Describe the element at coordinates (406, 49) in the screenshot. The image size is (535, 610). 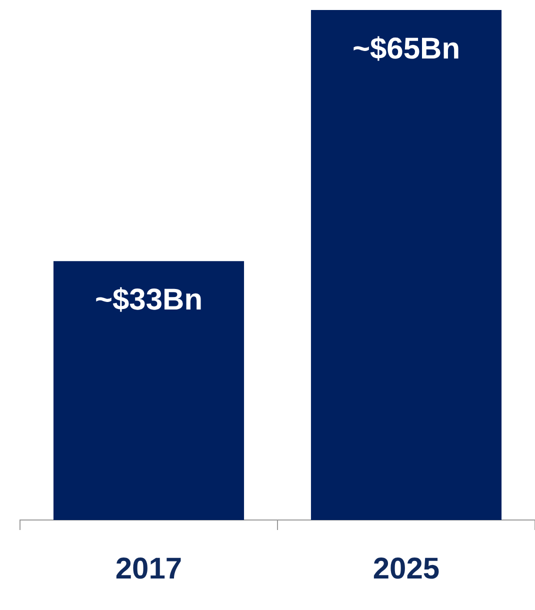
I see `data-label: ~$65Bn` at that location.